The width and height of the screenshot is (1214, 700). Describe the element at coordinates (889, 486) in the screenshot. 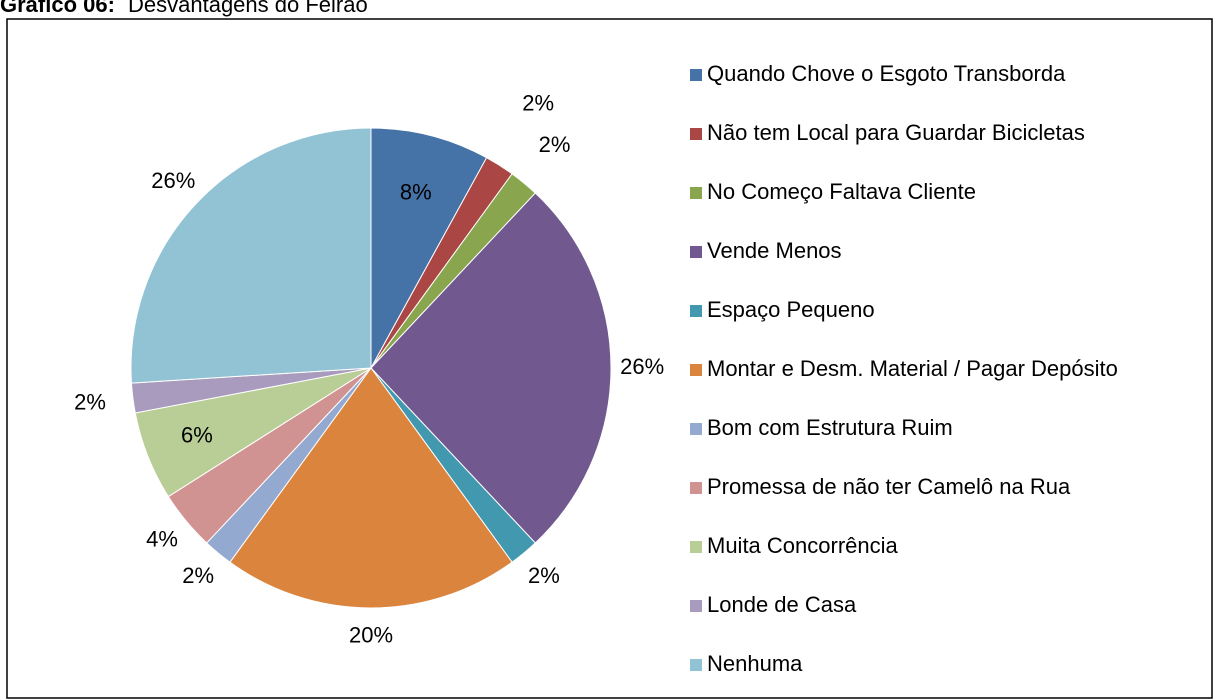

I see `legend-label: Promessa de não ter Camelô na Rua` at that location.